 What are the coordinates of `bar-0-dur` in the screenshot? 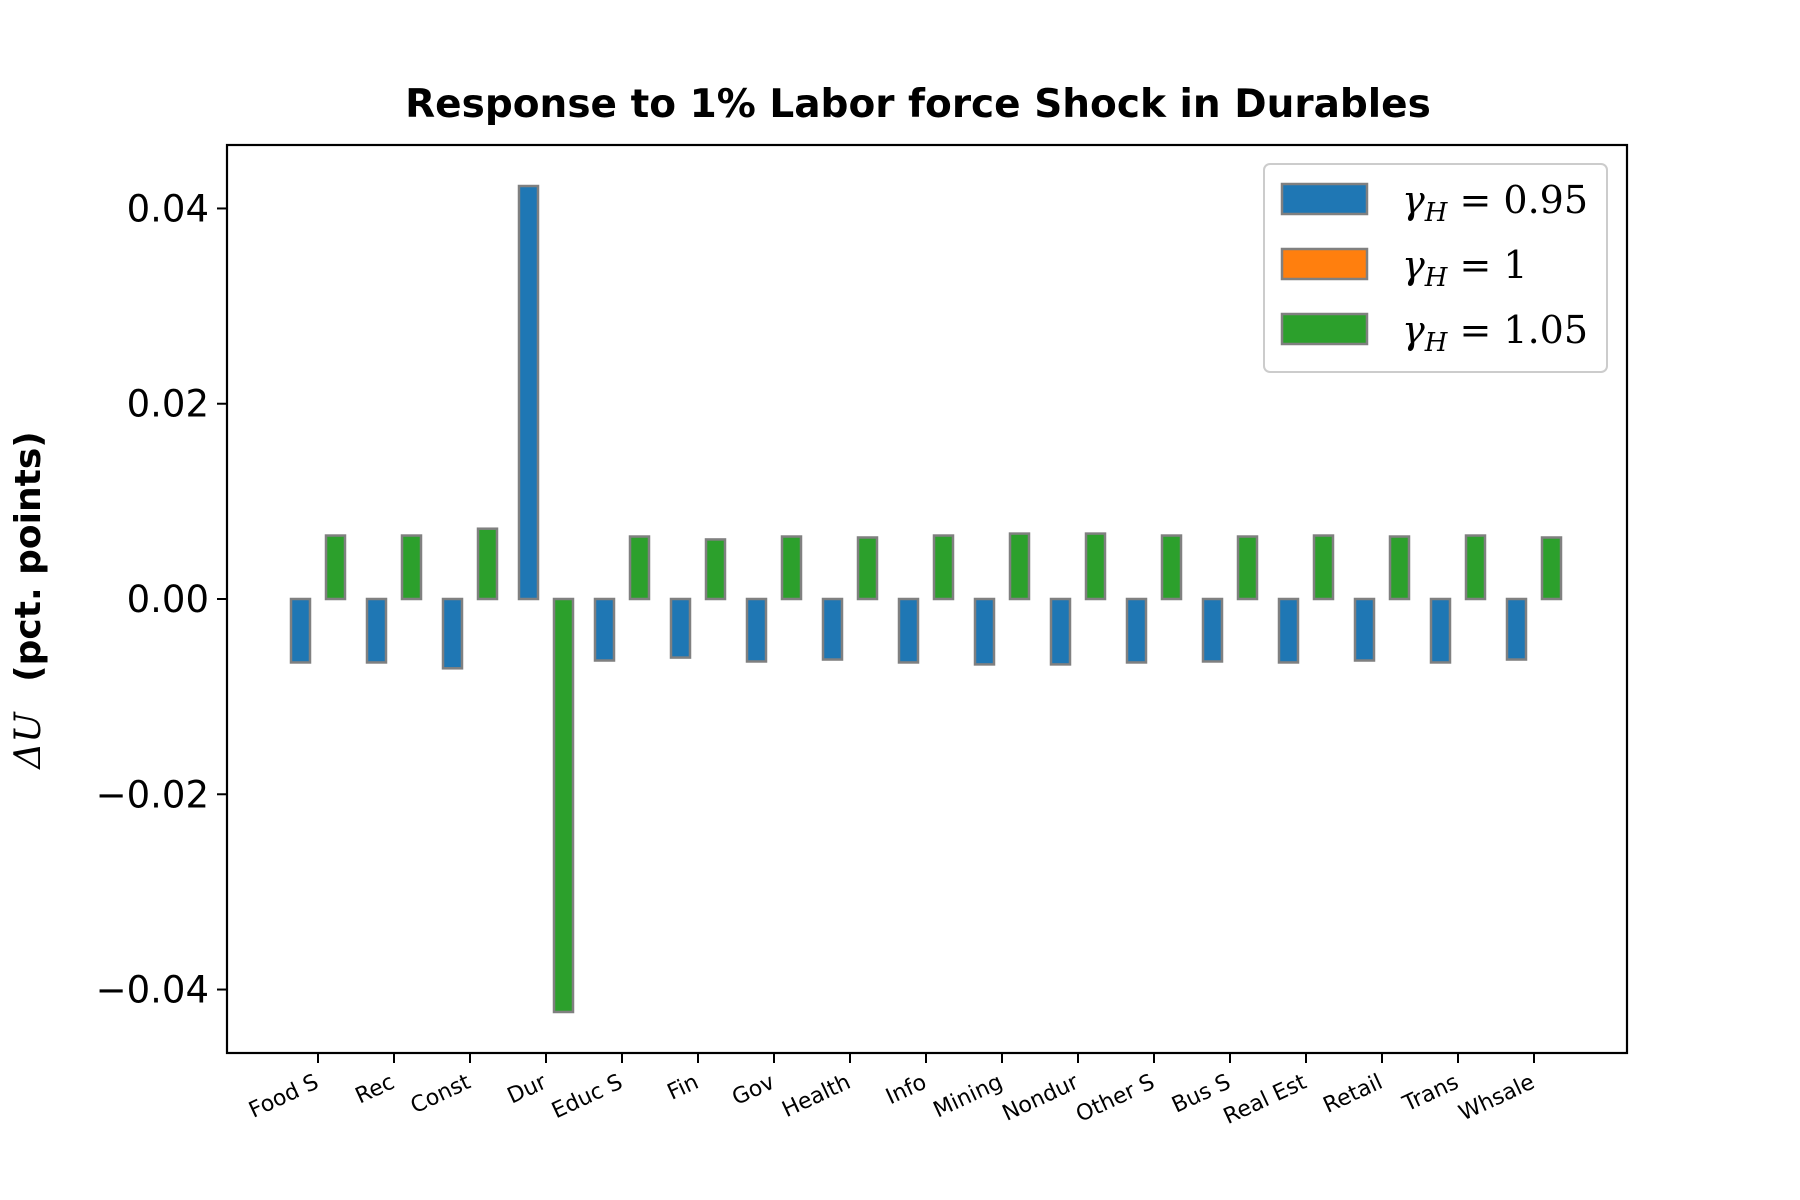 It's located at (528, 392).